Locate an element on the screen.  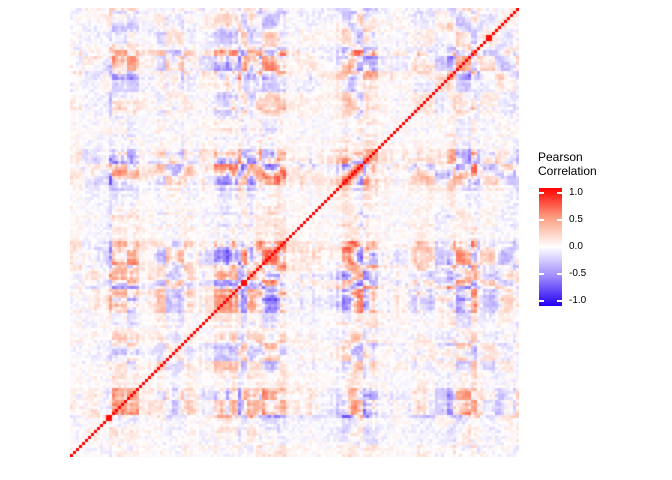
legend-colorbar: 1.0 0.5 0.0 -0.5 -1.0 is located at coordinates (562, 247).